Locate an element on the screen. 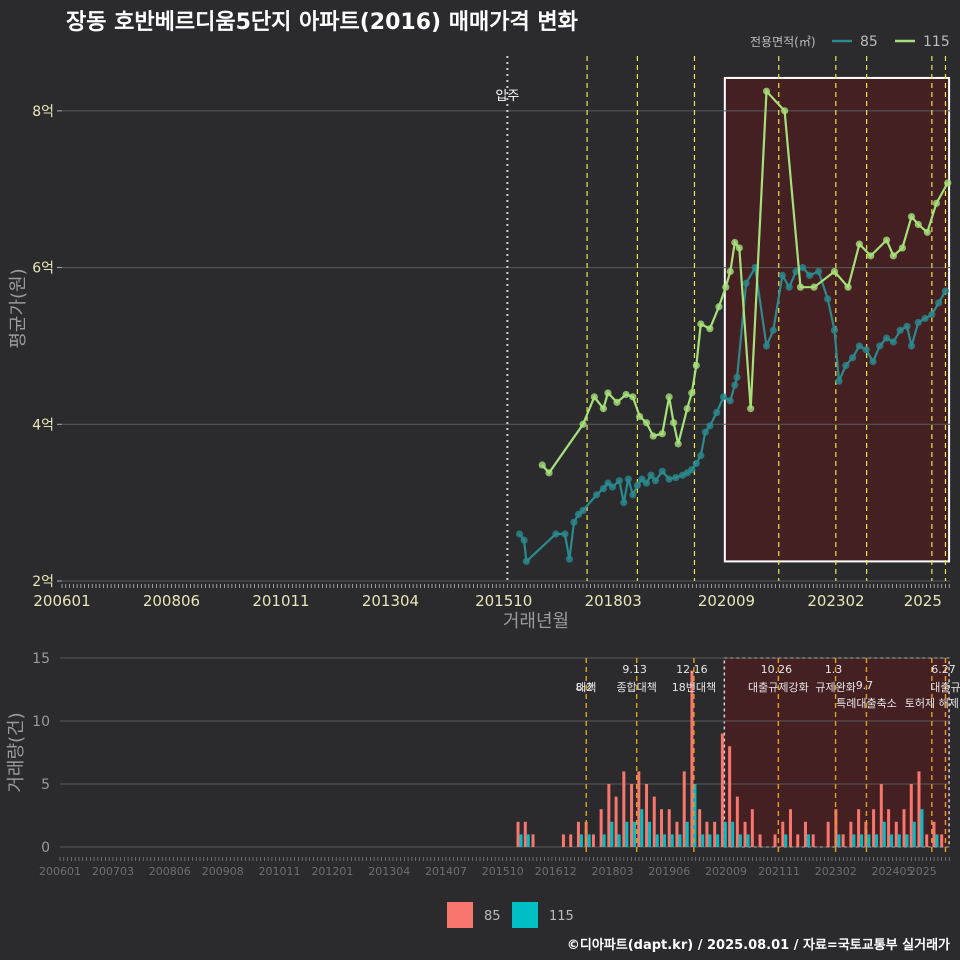  x-axis-ticks is located at coordinates (505, 586).